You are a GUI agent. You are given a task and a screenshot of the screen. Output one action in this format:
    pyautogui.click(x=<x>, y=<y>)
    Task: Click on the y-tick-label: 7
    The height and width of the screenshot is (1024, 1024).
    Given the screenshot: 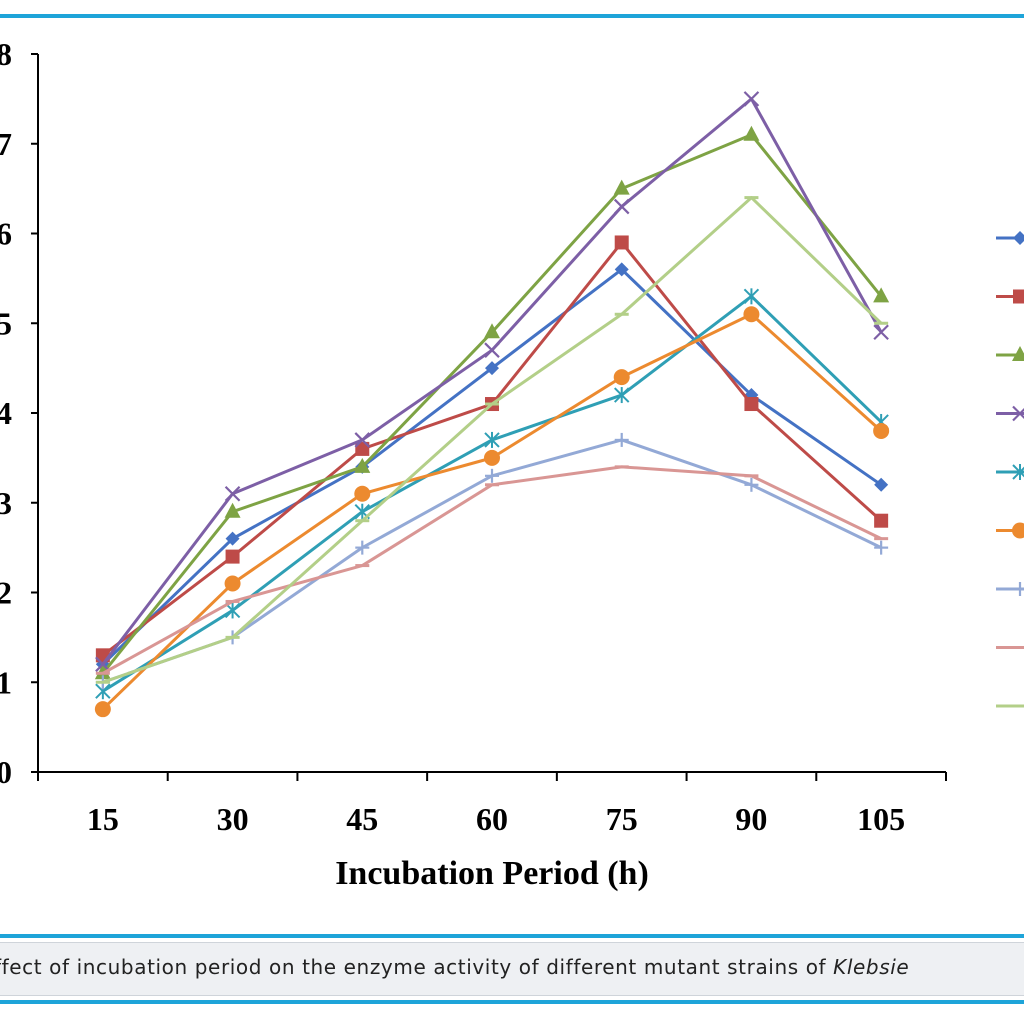 What is the action you would take?
    pyautogui.click(x=6, y=144)
    